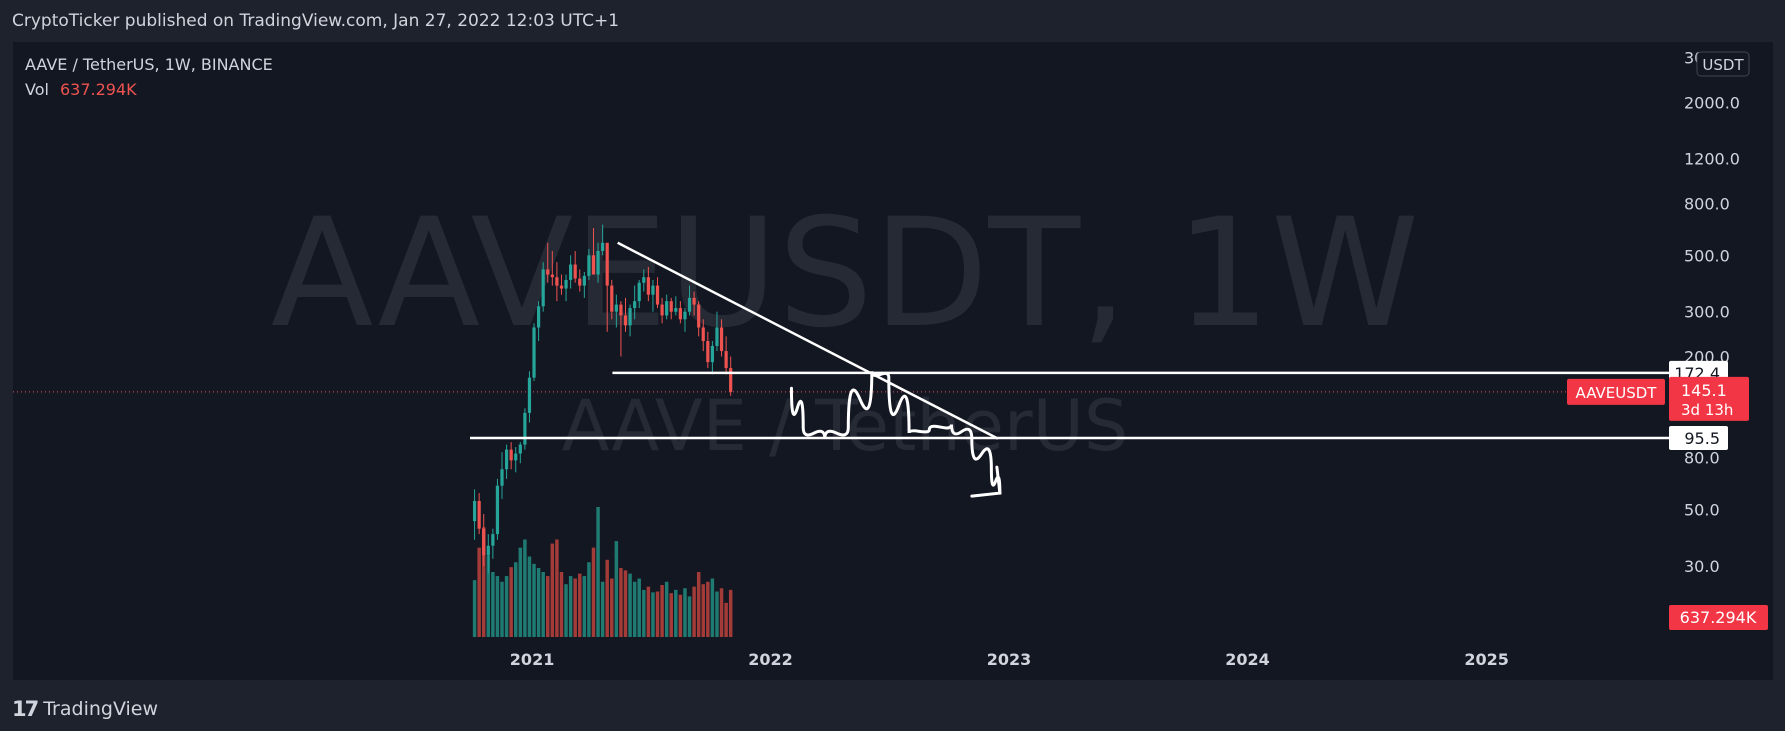  I want to click on projection-arrowhead, so click(986, 481).